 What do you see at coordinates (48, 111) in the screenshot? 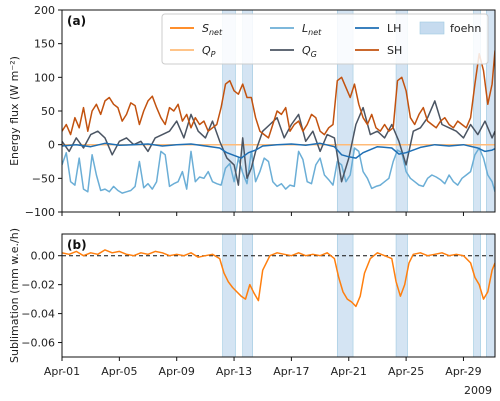
I see `y-tick-label: 50` at bounding box center [48, 111].